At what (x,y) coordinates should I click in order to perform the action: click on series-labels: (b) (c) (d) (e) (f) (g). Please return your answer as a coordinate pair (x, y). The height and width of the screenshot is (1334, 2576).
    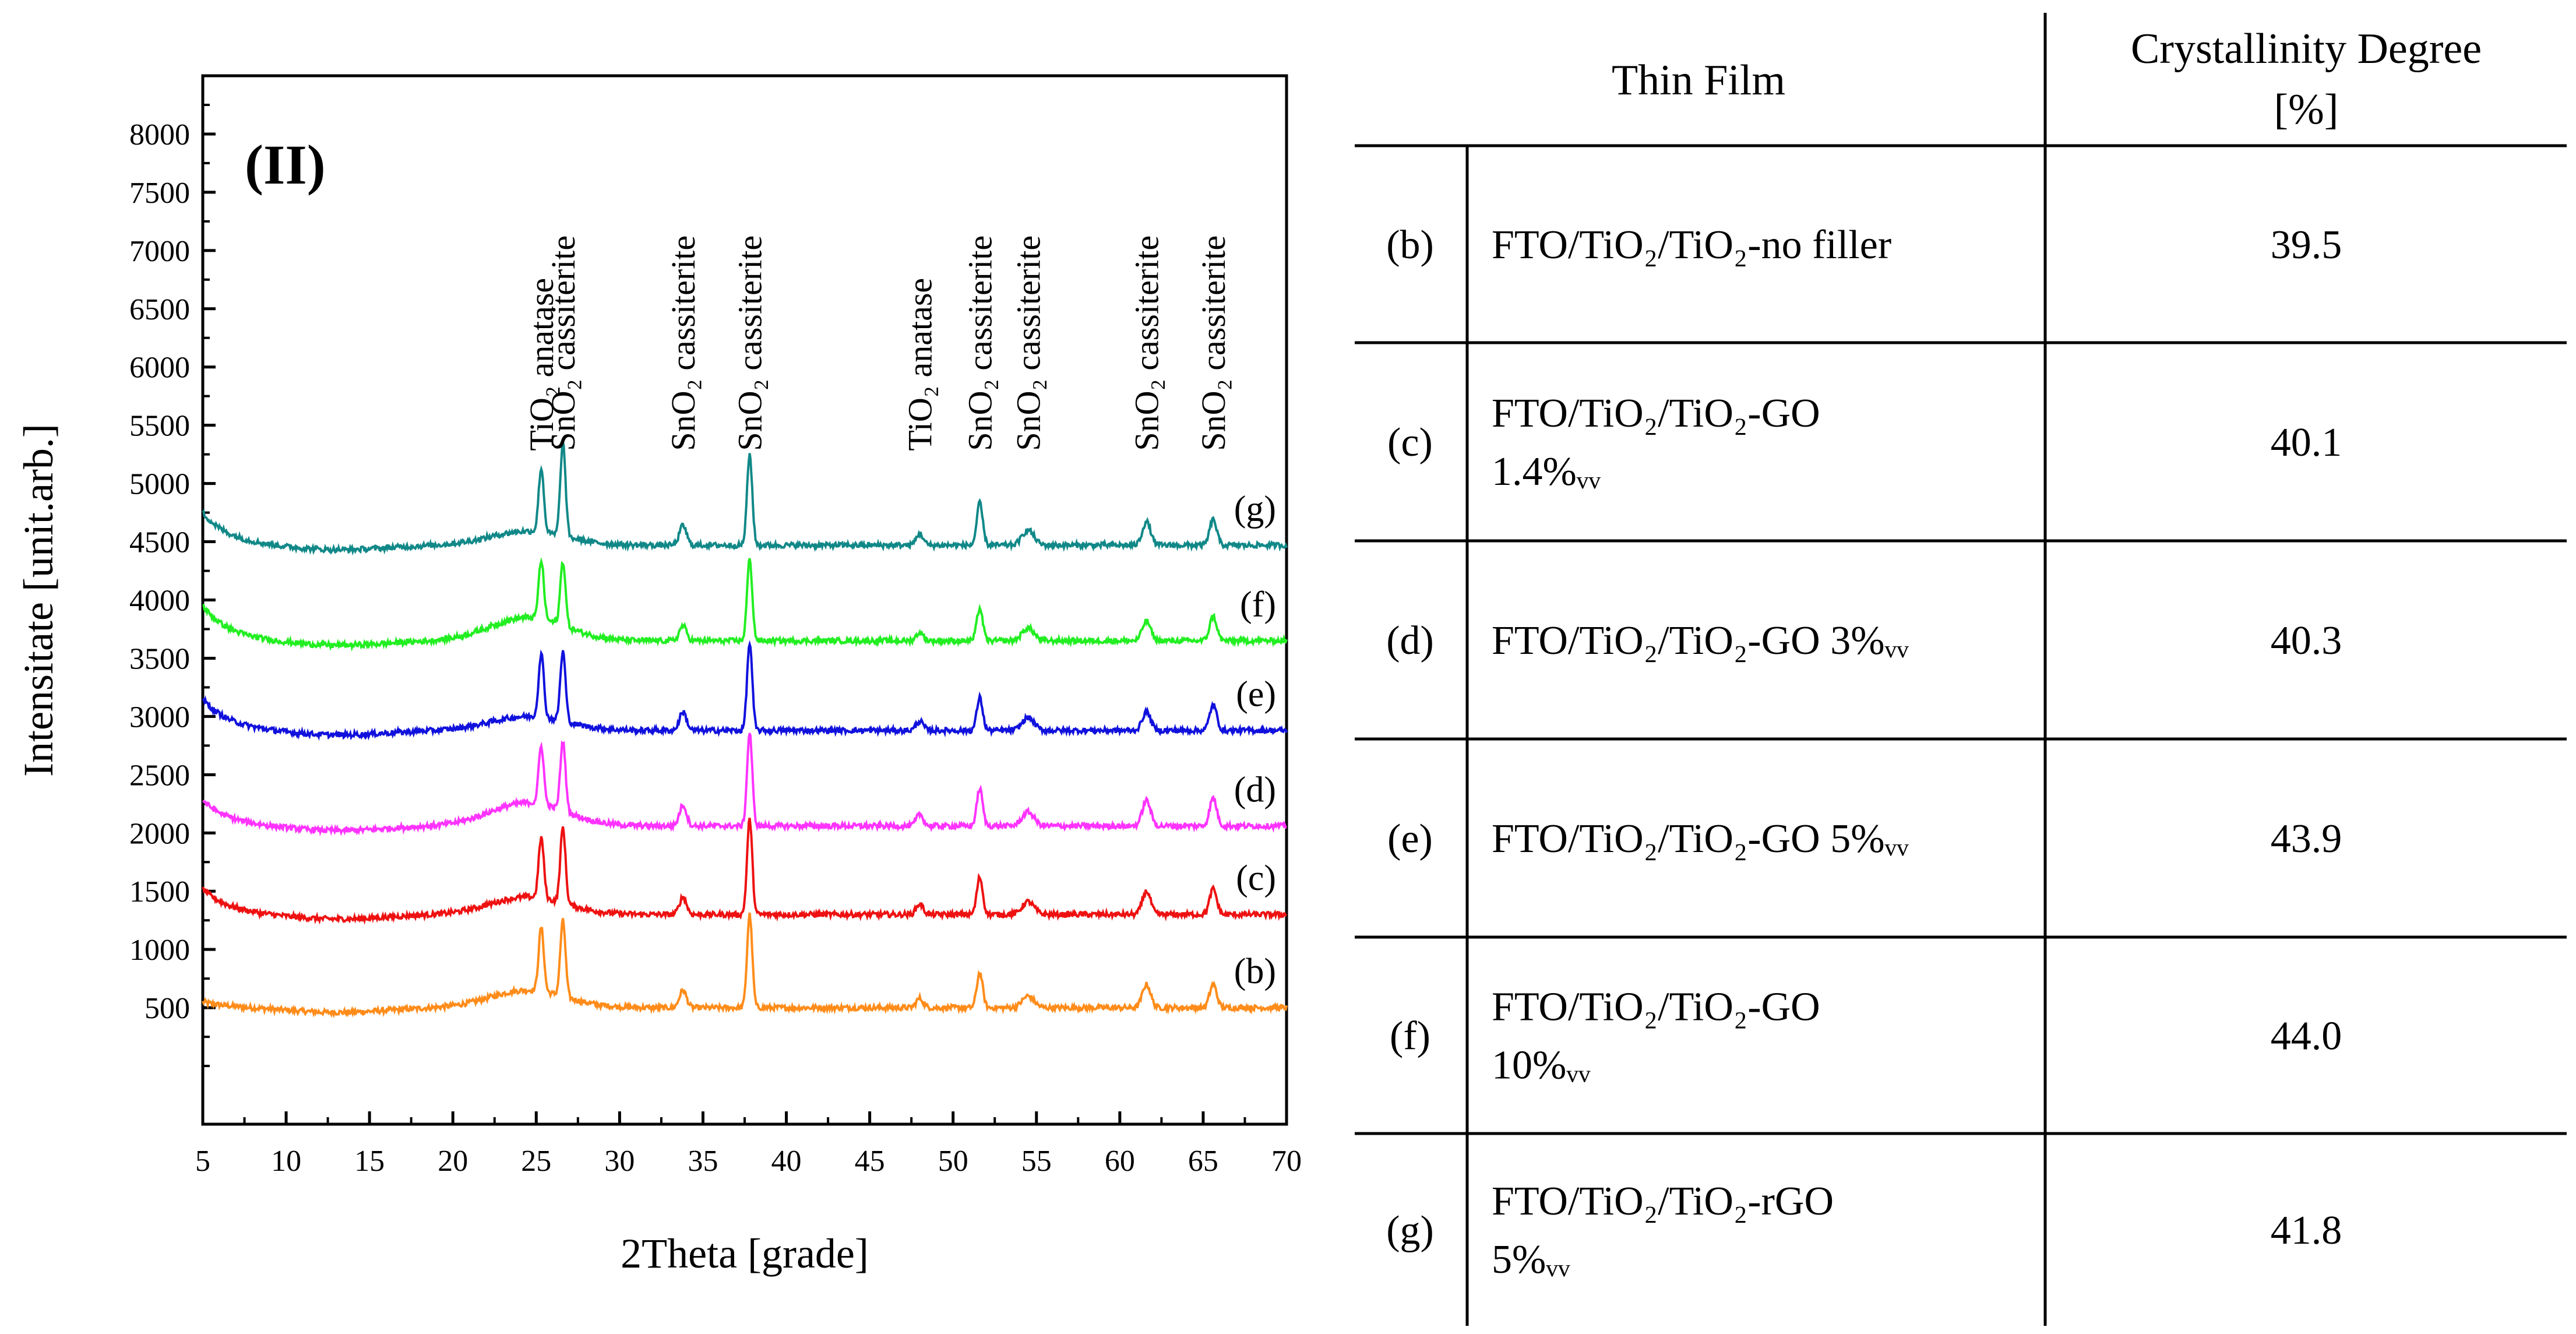
    Looking at the image, I should click on (1255, 741).